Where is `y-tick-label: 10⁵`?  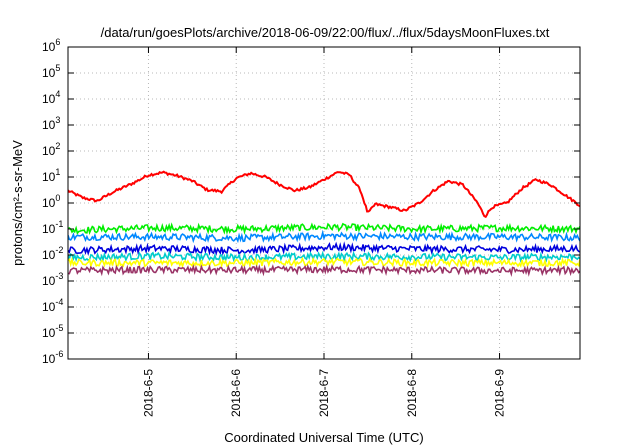
y-tick-label: 10⁵ is located at coordinates (51, 71).